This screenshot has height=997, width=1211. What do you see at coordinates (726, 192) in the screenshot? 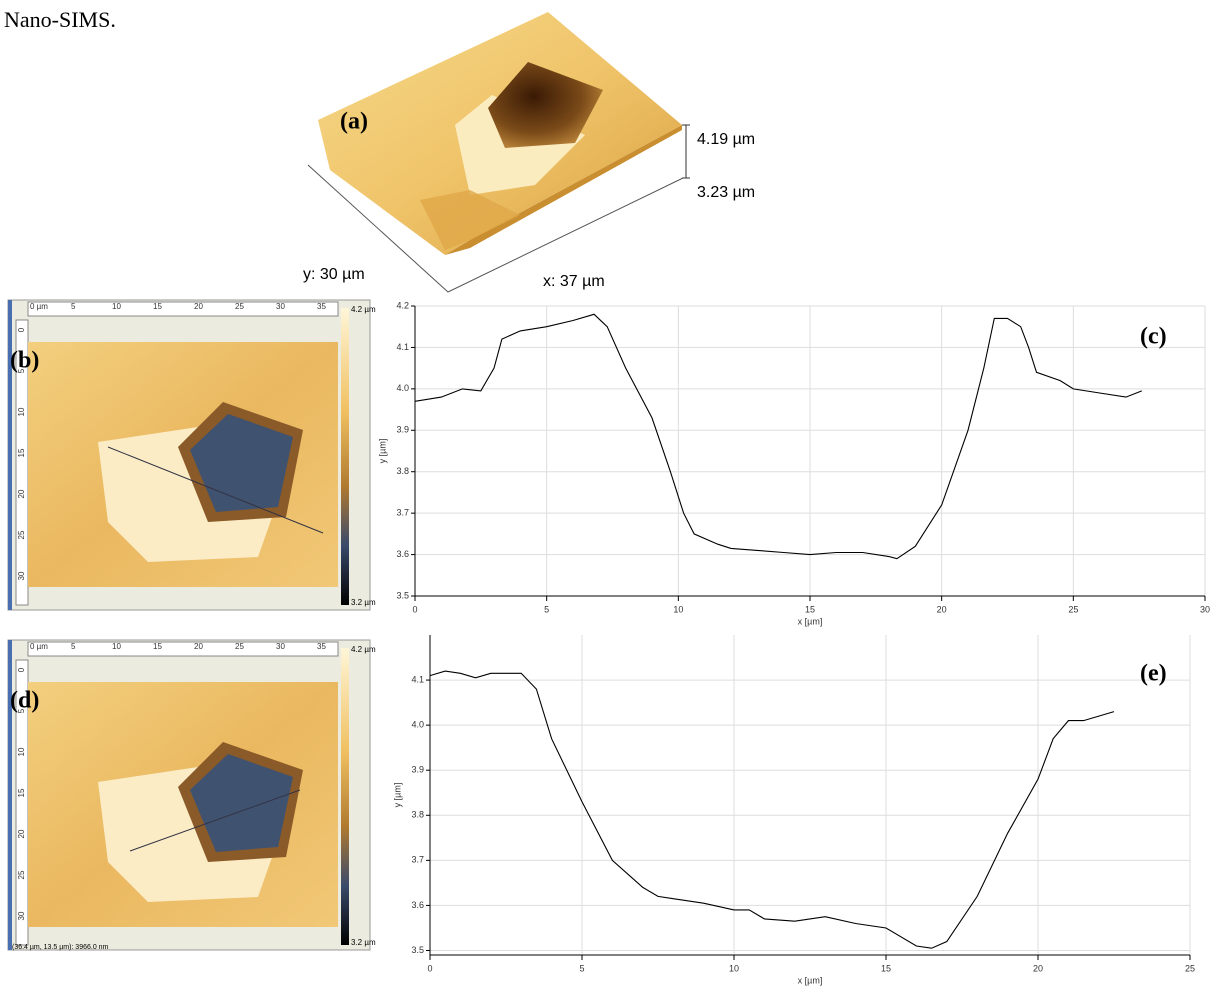
I see `z-bottom-label: 3.23 µm` at bounding box center [726, 192].